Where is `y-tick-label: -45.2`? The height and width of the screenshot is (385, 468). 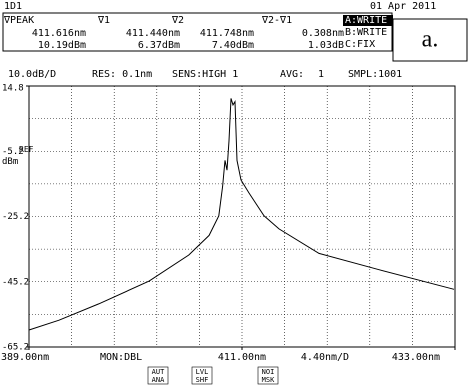 y-tick-label: -45.2 is located at coordinates (15, 282).